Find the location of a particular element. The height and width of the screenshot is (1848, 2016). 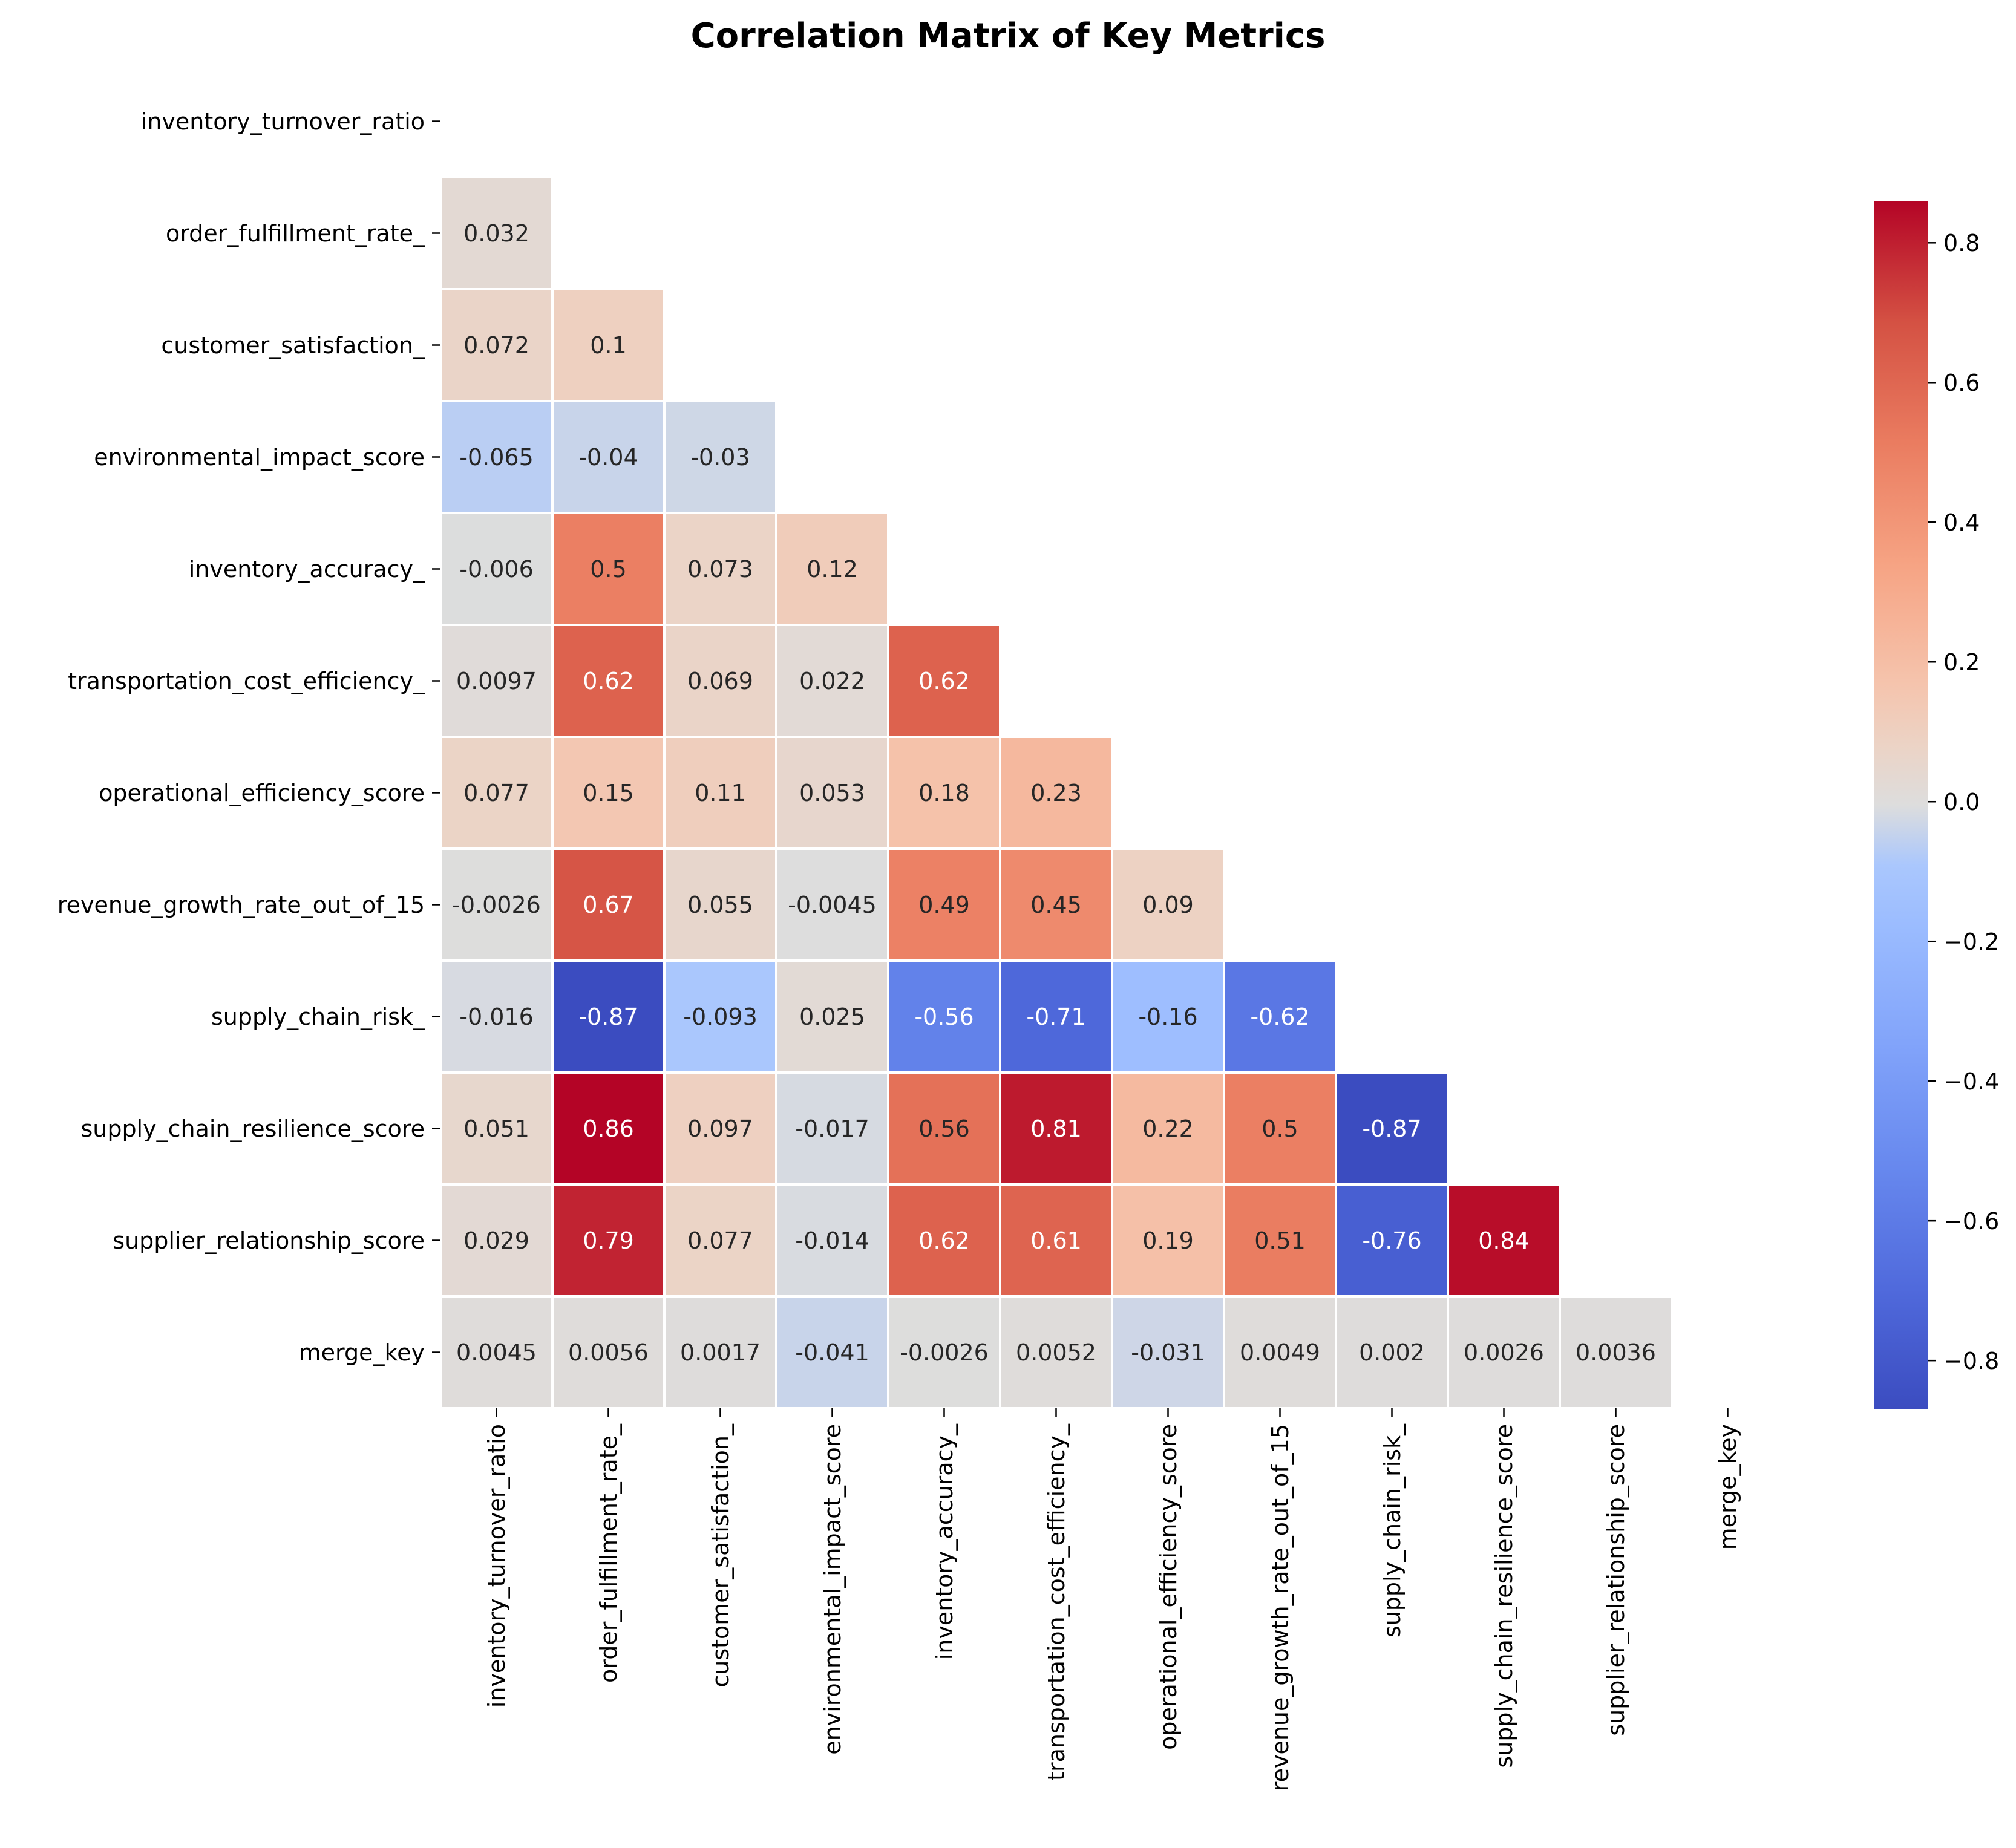

heatmap-cell-value-r8-c3: 0.025 is located at coordinates (832, 1017).